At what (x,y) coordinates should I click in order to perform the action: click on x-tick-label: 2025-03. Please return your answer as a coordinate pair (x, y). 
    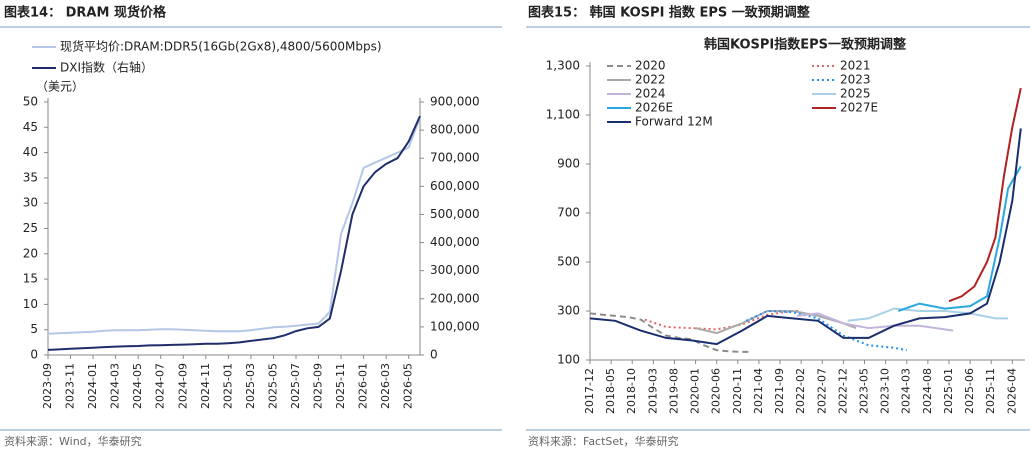
    Looking at the image, I should click on (250, 386).